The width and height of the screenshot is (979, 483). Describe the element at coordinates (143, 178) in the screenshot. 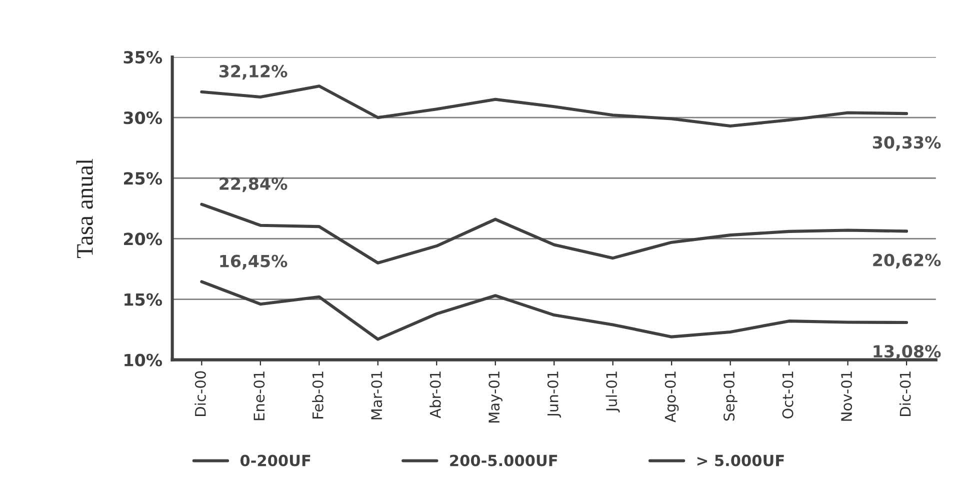

I see `y-tick-label: 25%` at that location.